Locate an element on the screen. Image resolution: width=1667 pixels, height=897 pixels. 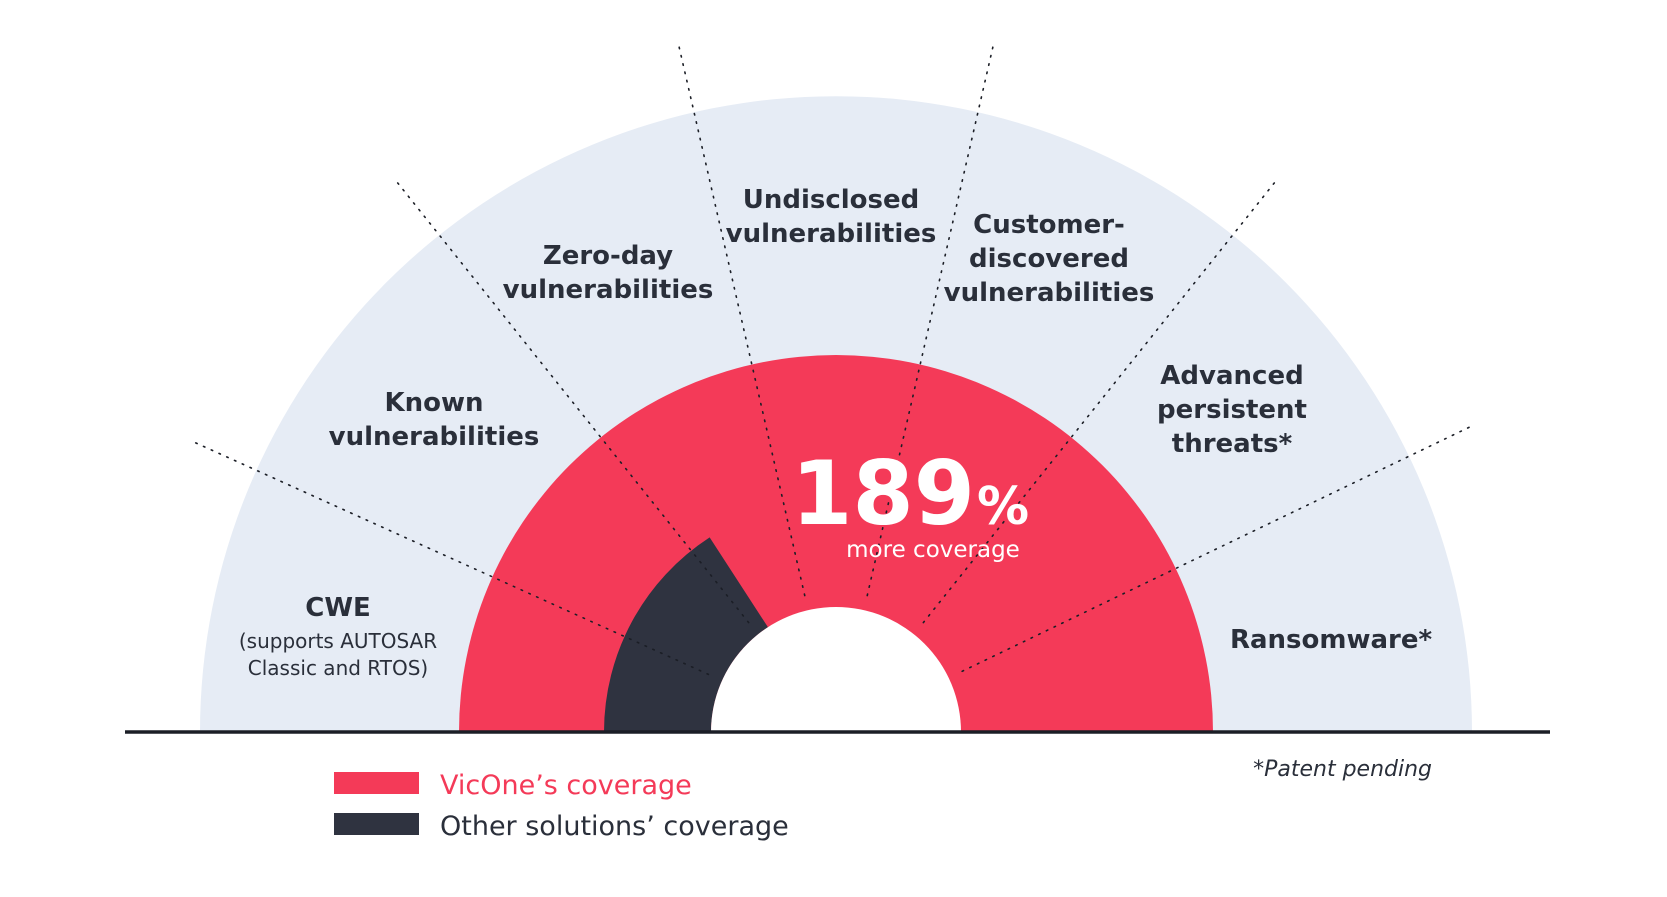
segment-label-ransomware: Ransomware* is located at coordinates (1331, 640).